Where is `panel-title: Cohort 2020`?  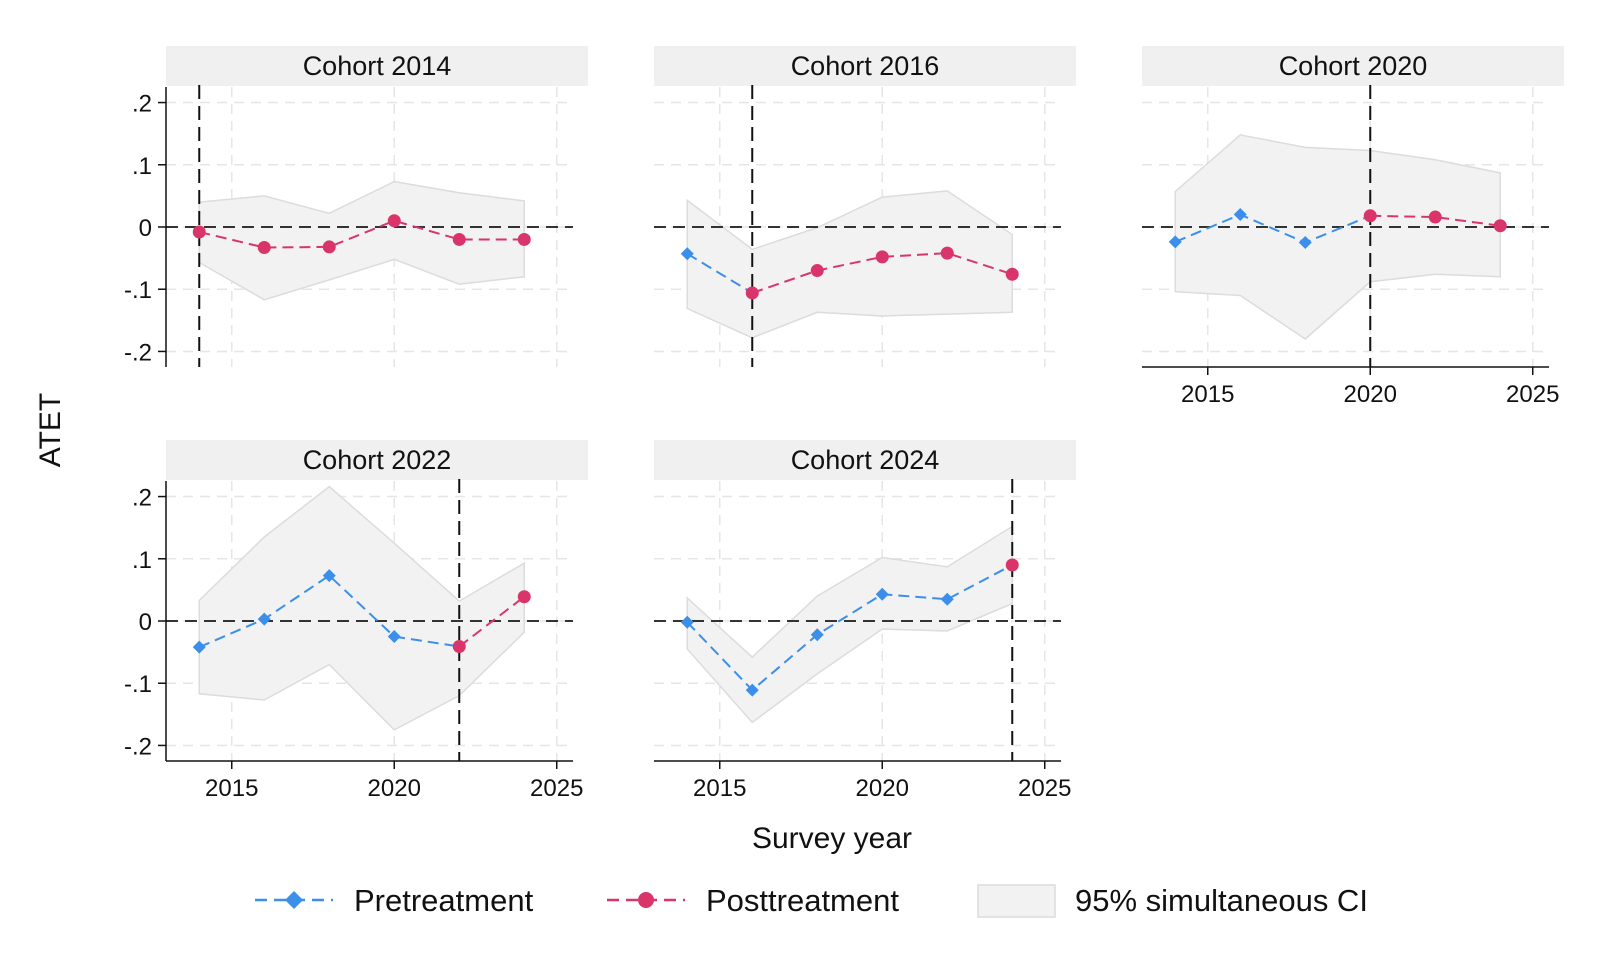
panel-title: Cohort 2020 is located at coordinates (1353, 66).